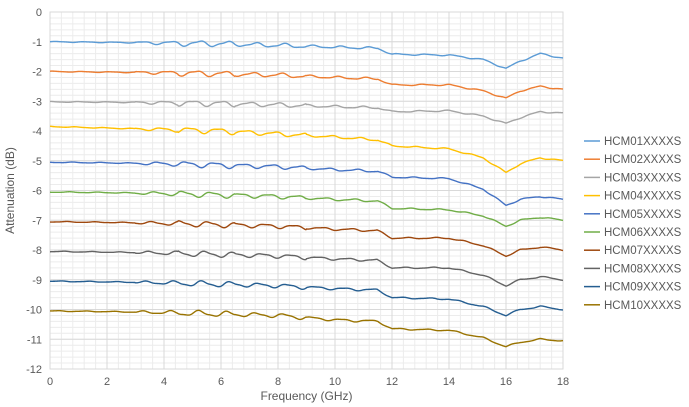 This screenshot has height=407, width=689. Describe the element at coordinates (643, 251) in the screenshot. I see `legend-label: HCM07XXXXS` at that location.